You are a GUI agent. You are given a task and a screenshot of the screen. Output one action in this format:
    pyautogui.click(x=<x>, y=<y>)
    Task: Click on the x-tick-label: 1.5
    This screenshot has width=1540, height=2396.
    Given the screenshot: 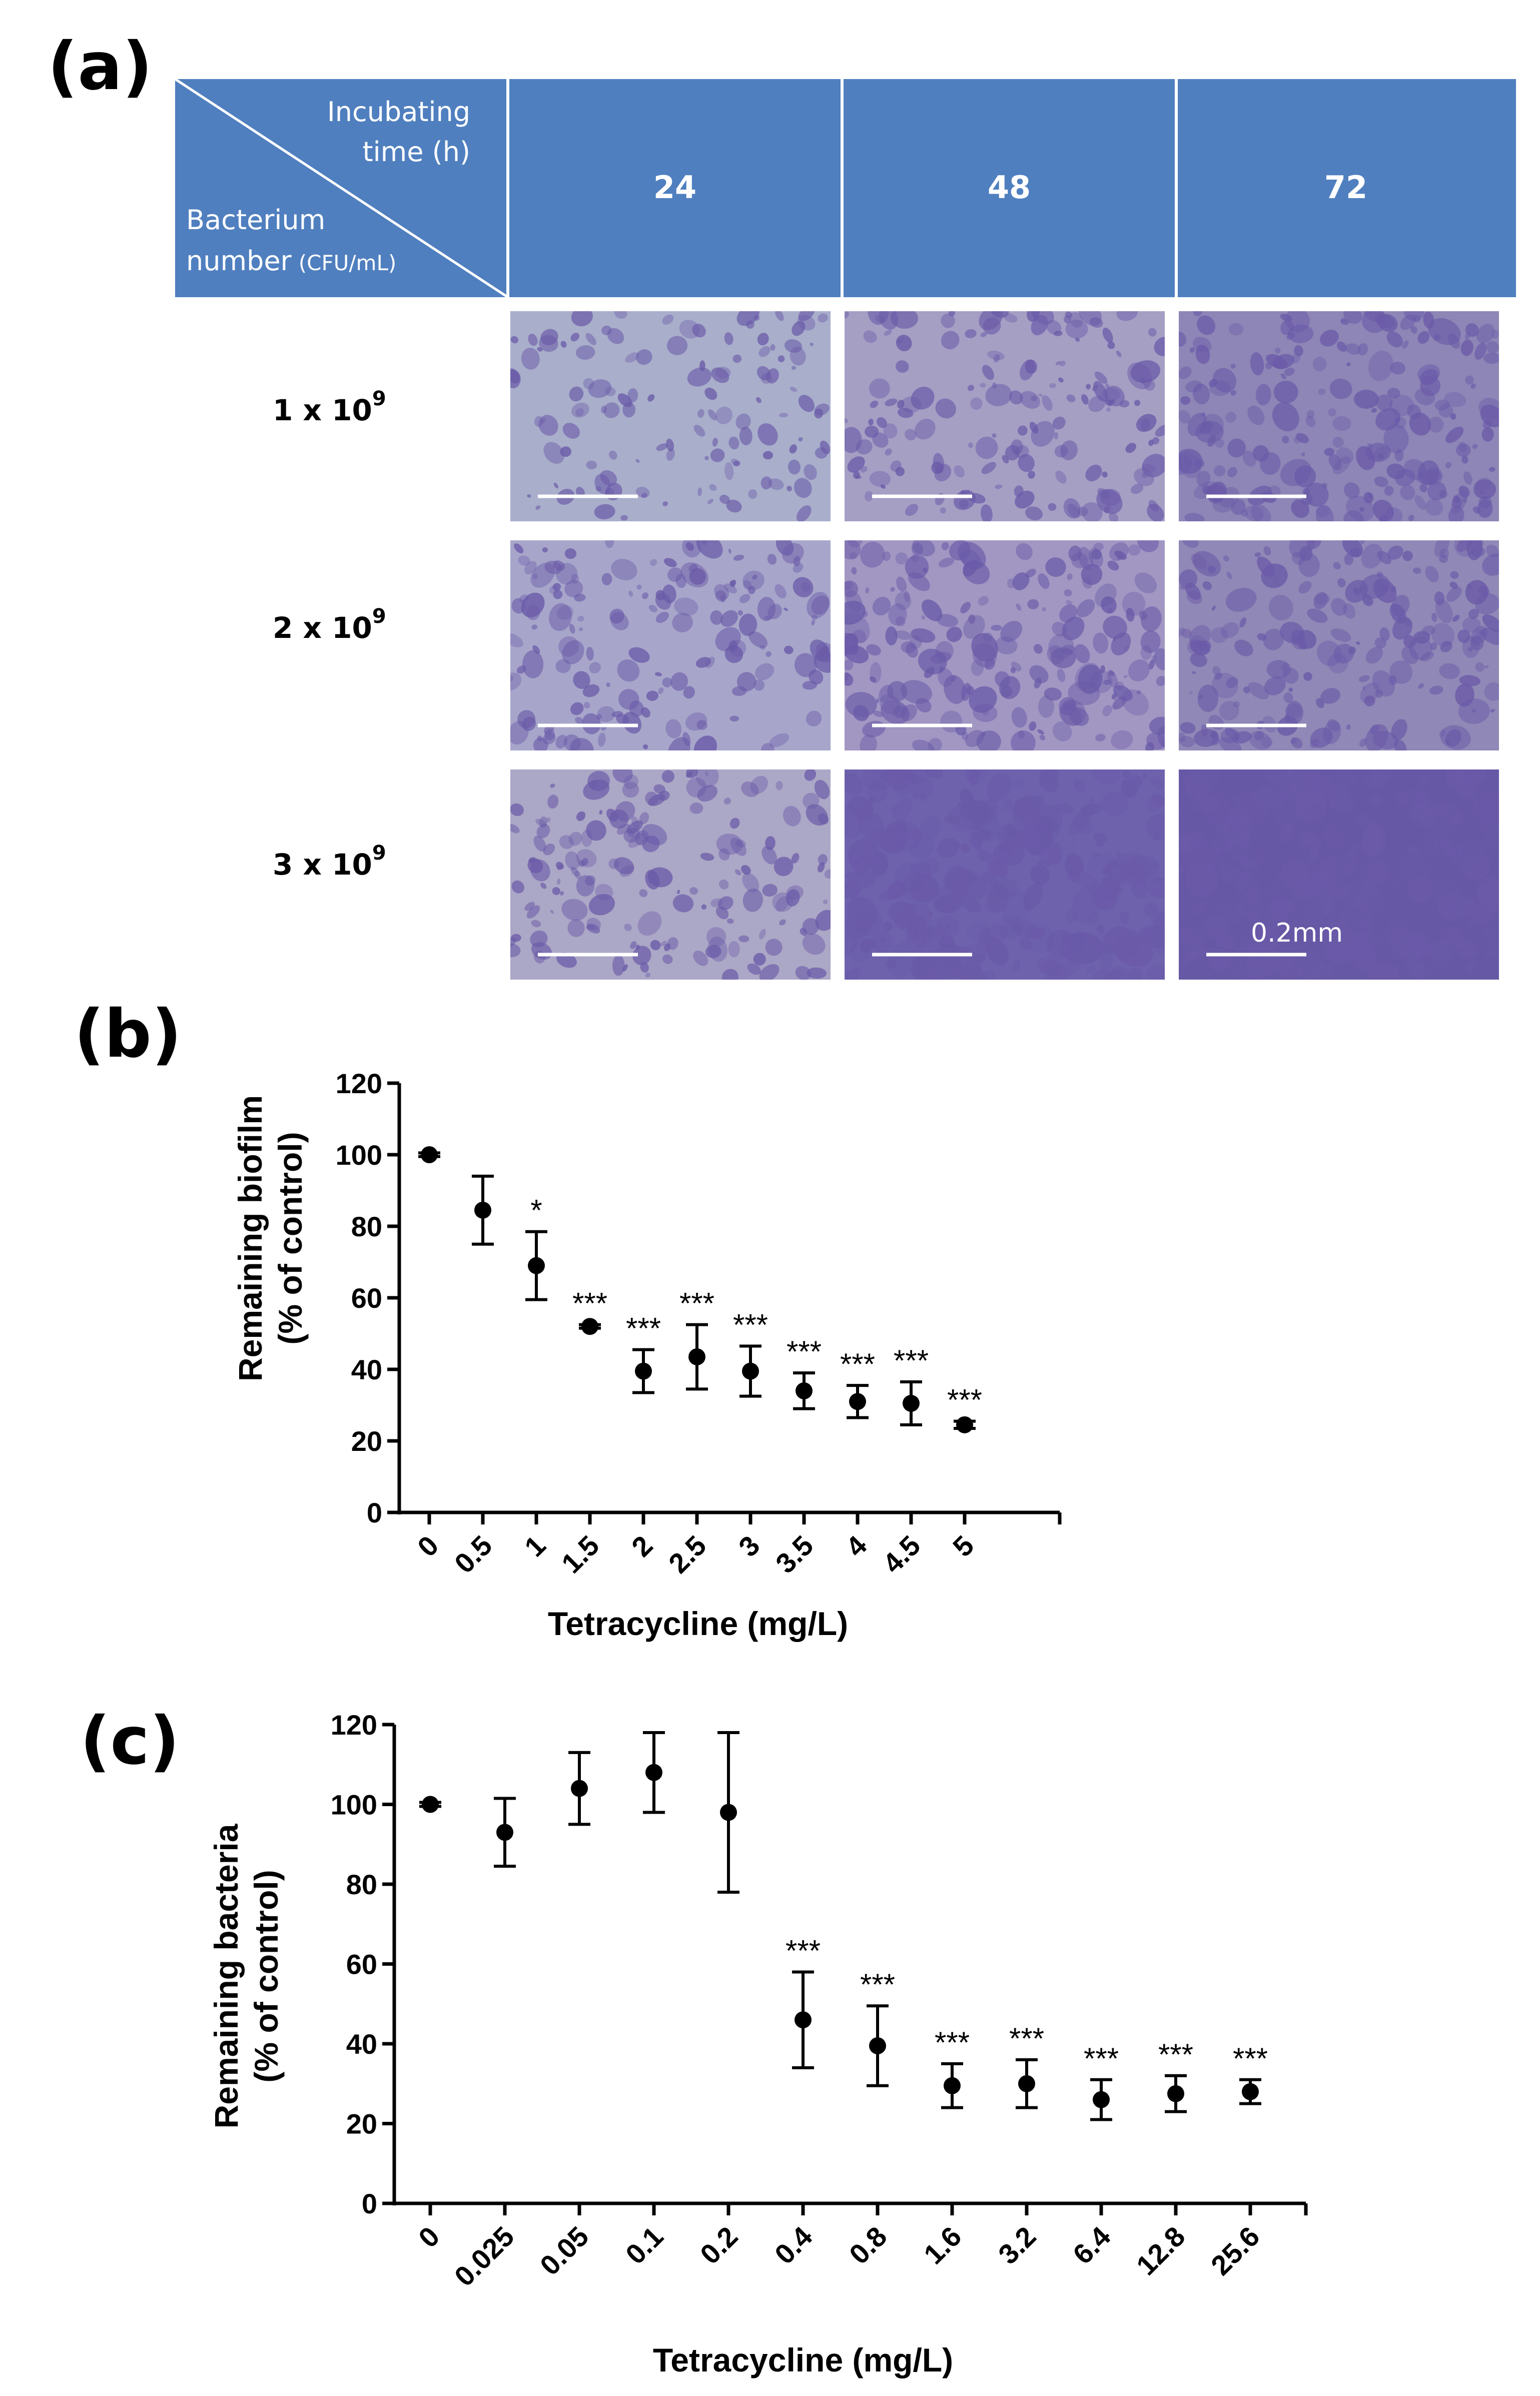 What is the action you would take?
    pyautogui.click(x=580, y=1554)
    